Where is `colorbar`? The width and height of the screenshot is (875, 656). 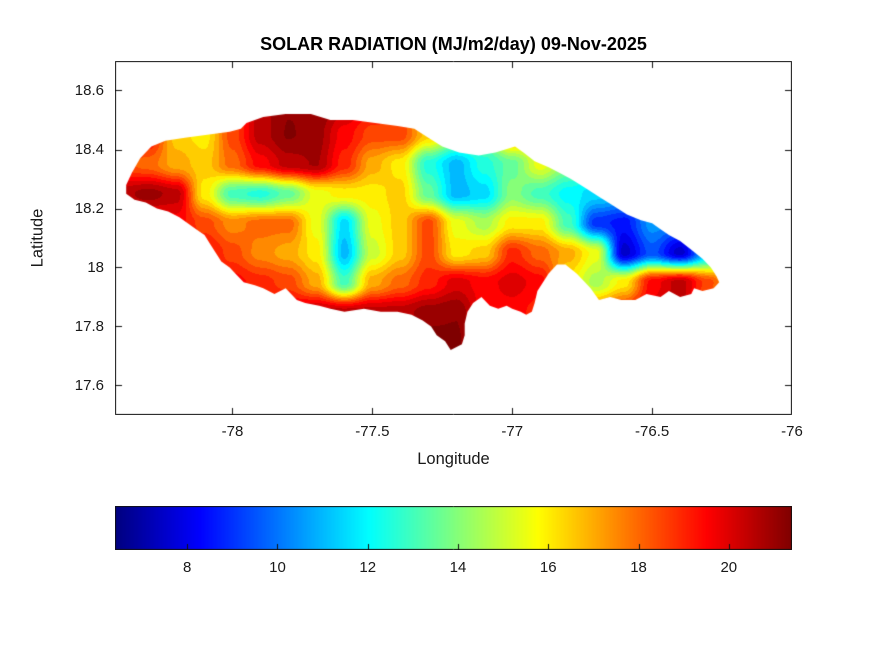 colorbar is located at coordinates (453, 528).